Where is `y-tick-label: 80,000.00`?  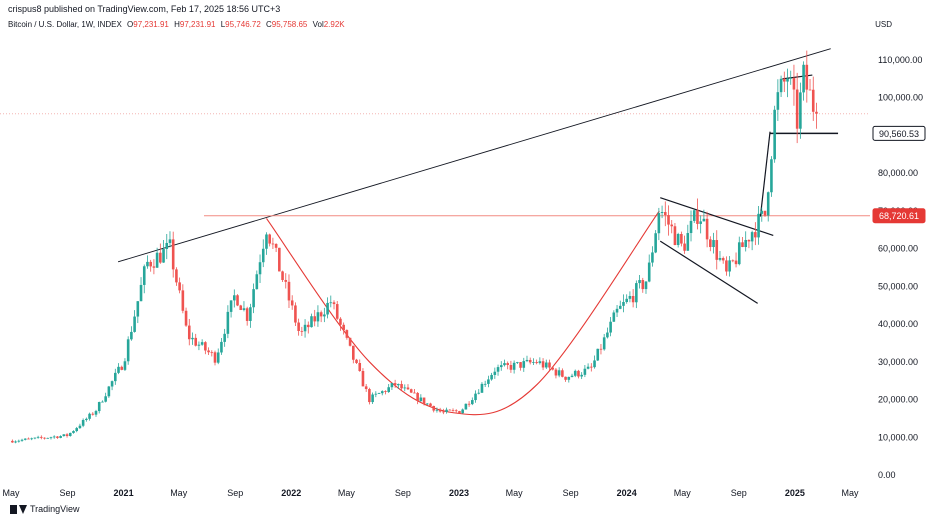 y-tick-label: 80,000.00 is located at coordinates (898, 173).